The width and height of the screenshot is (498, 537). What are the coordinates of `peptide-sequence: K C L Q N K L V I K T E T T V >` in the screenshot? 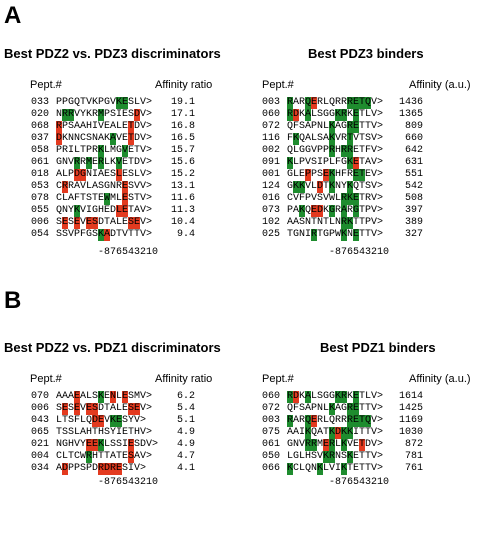 It's located at (335, 469).